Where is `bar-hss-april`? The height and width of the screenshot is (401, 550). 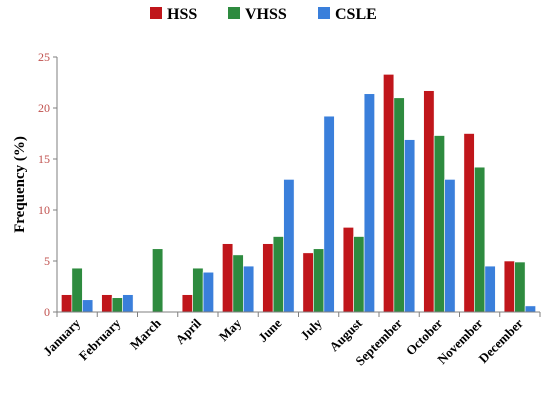 bar-hss-april is located at coordinates (187, 303).